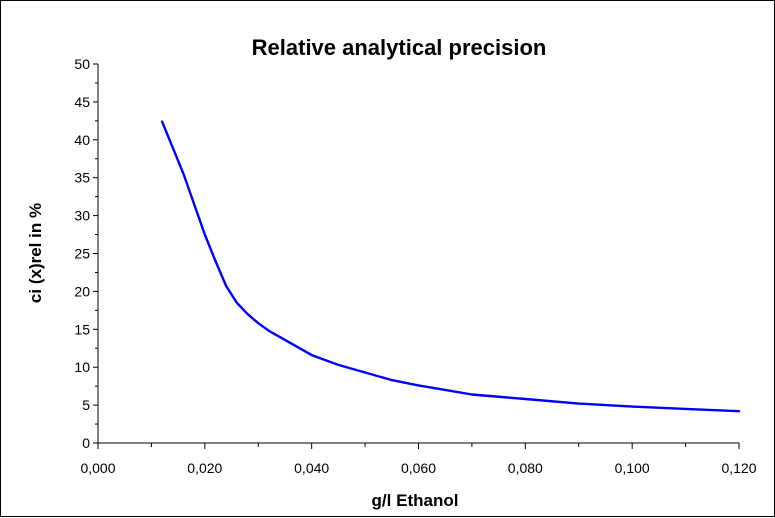 This screenshot has width=775, height=518. What do you see at coordinates (82, 254) in the screenshot?
I see `y-tick-label: 25` at bounding box center [82, 254].